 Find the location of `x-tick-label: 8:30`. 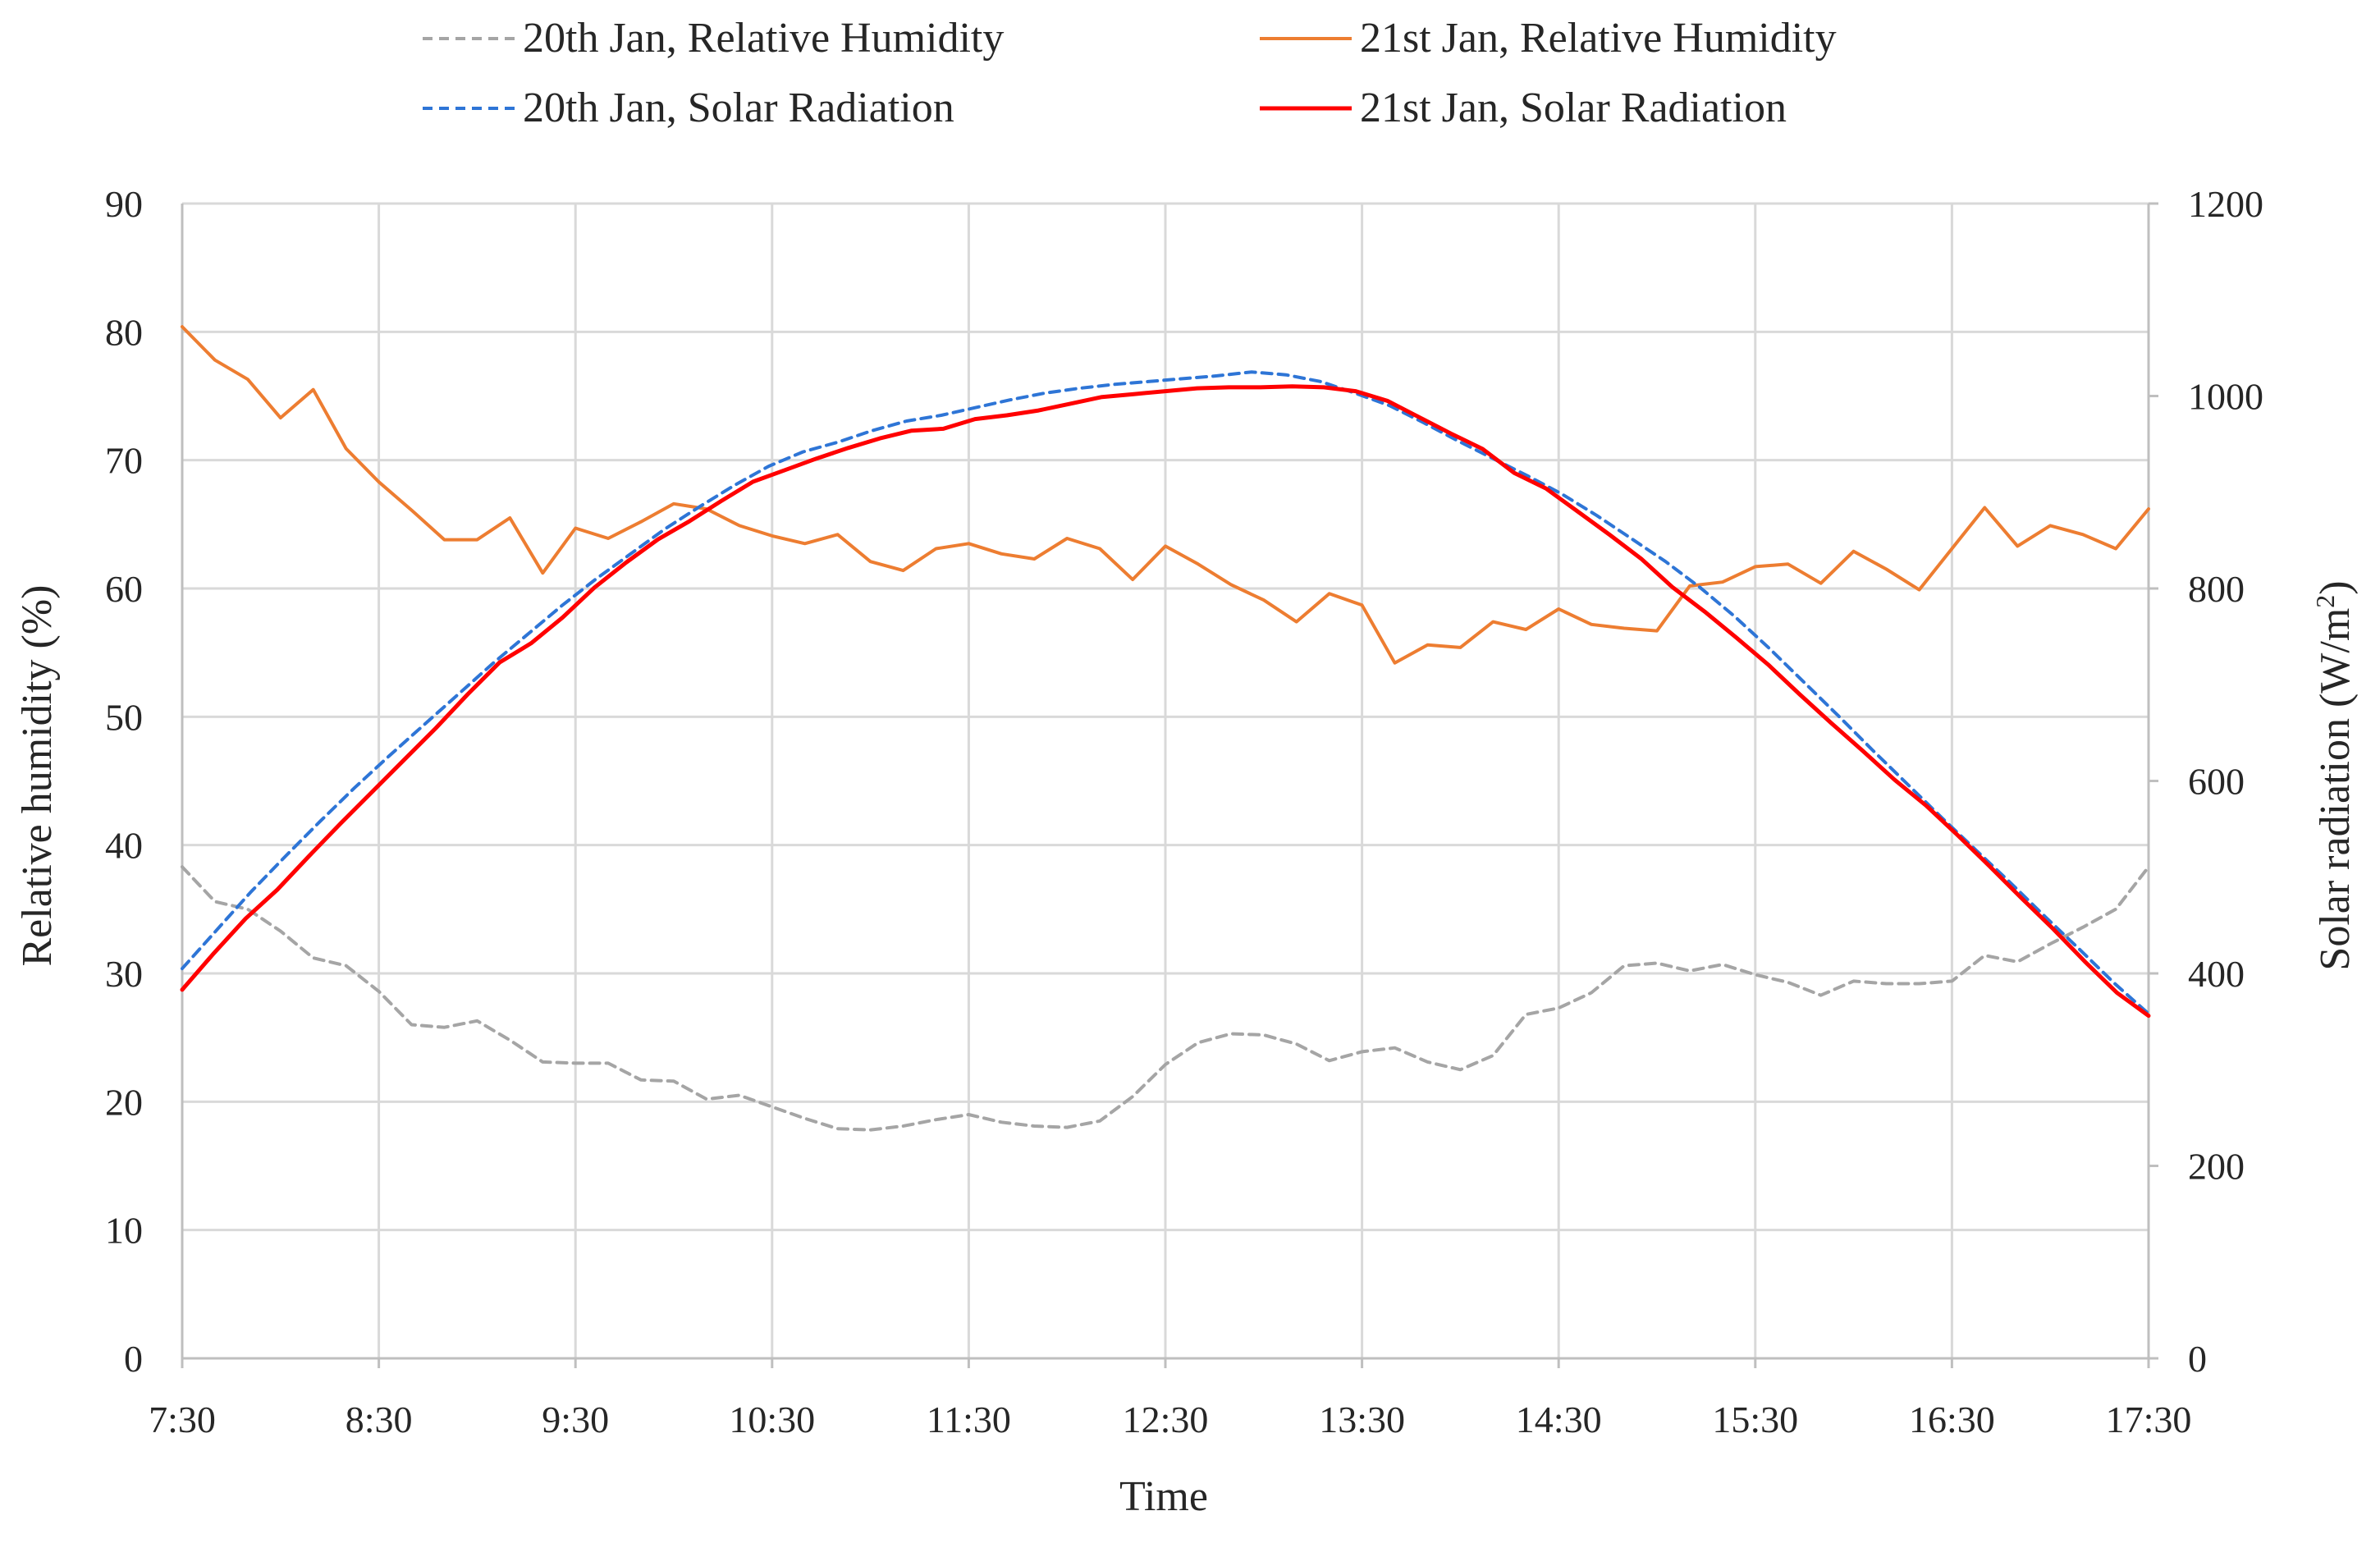

x-tick-label: 8:30 is located at coordinates (379, 1419).